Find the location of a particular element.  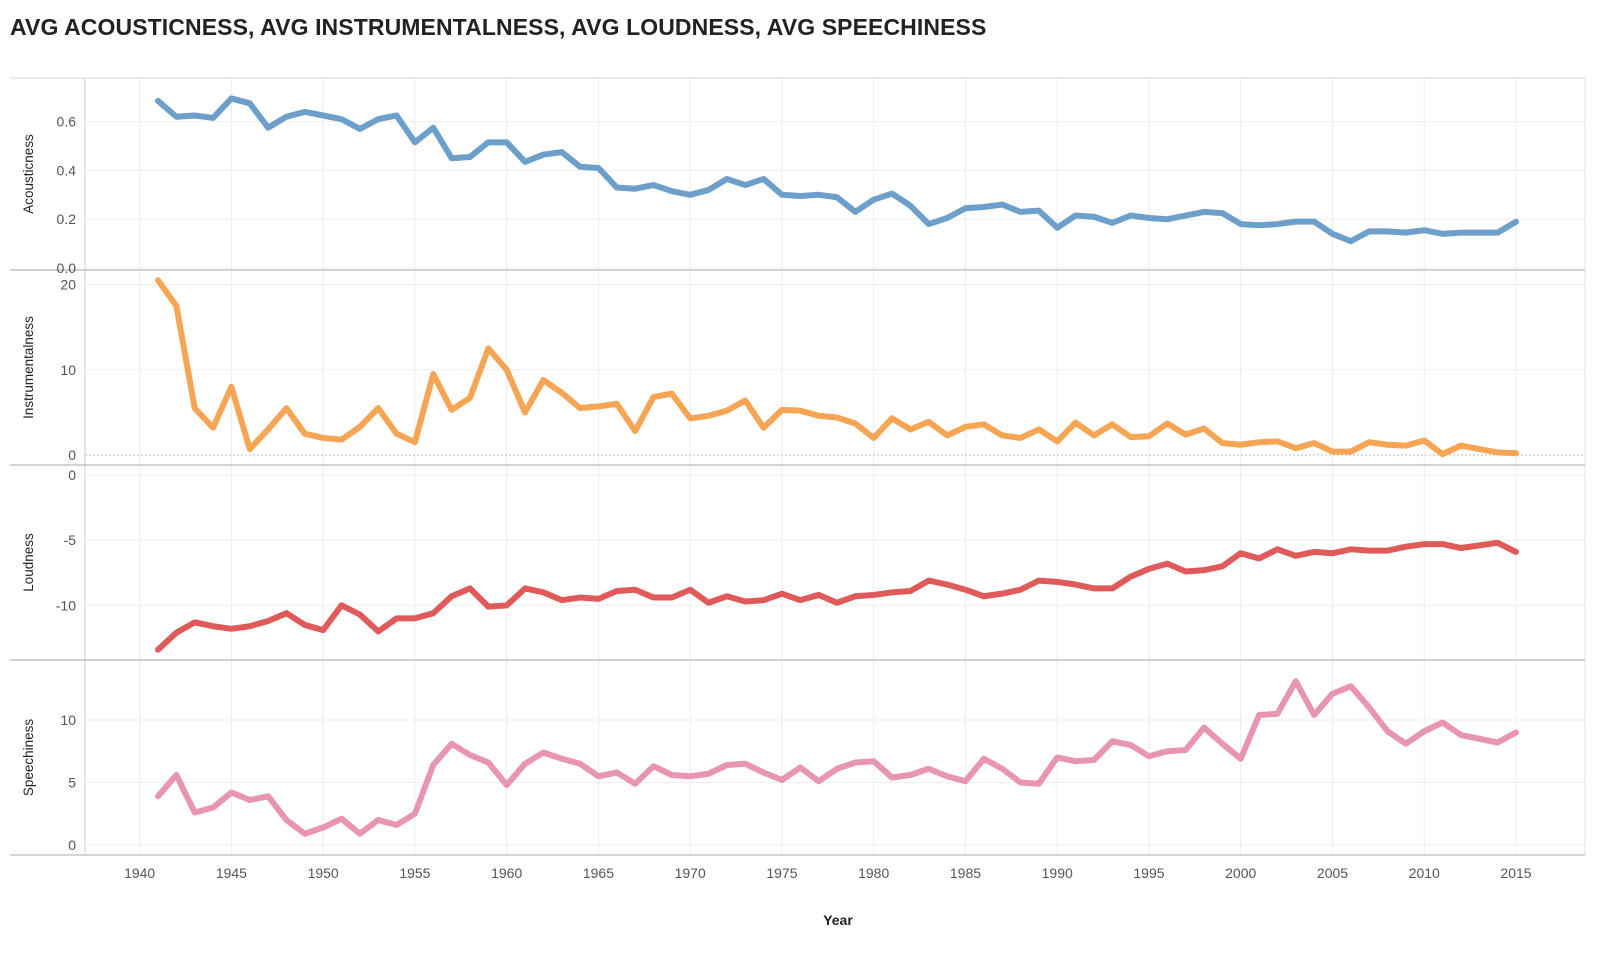

y-tick-label: 0.6 is located at coordinates (67, 122).